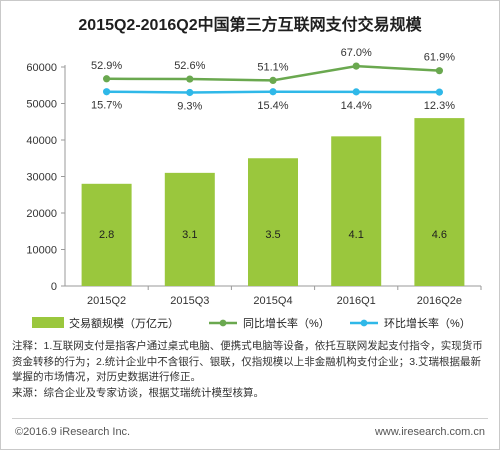  What do you see at coordinates (250, 24) in the screenshot?
I see `chart-title: 2015Q2-2016Q2中国第三方互联网支付交易规模` at bounding box center [250, 24].